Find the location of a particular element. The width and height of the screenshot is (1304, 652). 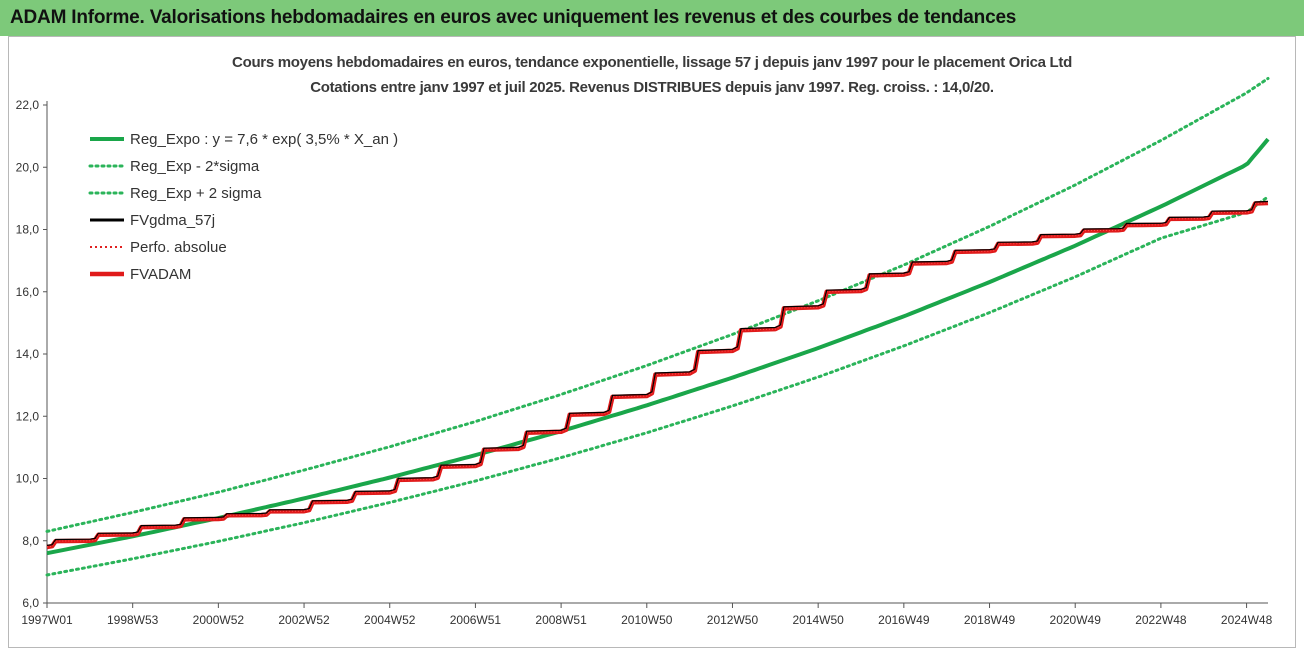

y-tick-label: 16,0 is located at coordinates (28, 292).